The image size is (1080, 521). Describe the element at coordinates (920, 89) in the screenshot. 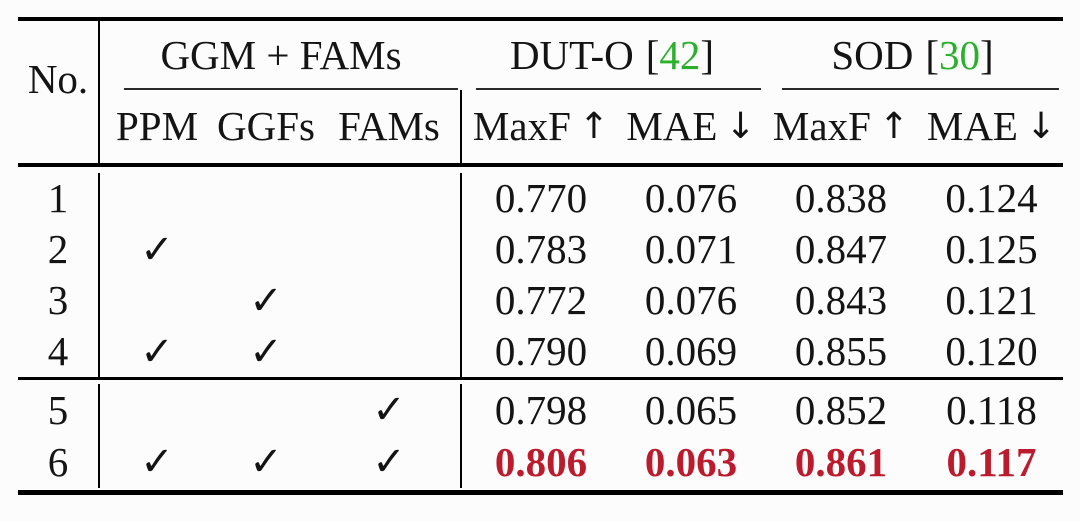

I see `cmidrule-sod` at that location.